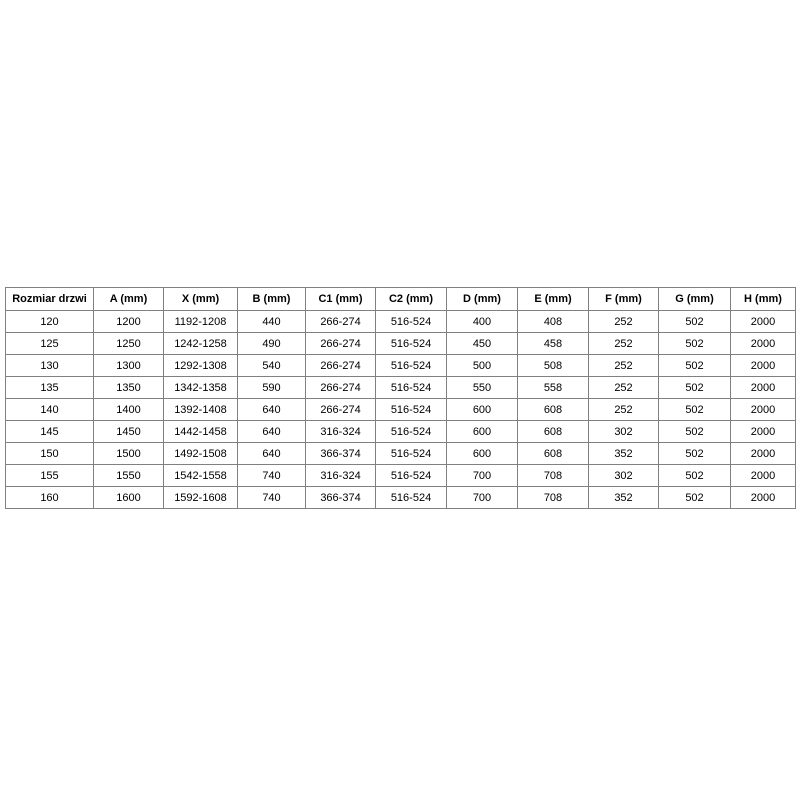 The image size is (800, 800). Describe the element at coordinates (49, 475) in the screenshot. I see `table-cell: 155` at that location.